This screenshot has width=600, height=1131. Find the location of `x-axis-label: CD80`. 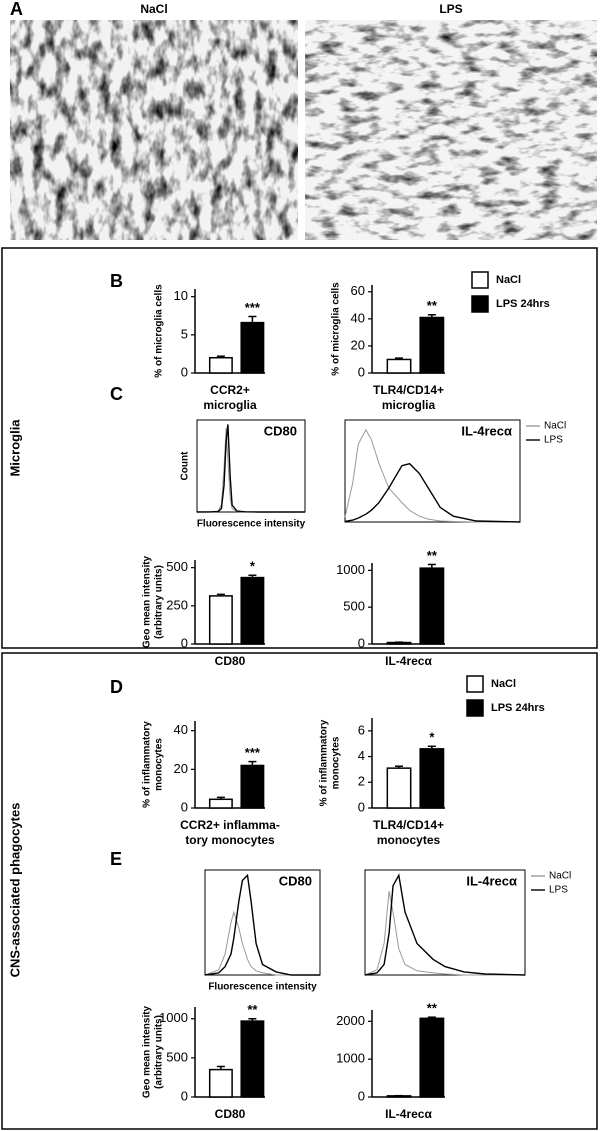

x-axis-label: CD80 is located at coordinates (230, 661).